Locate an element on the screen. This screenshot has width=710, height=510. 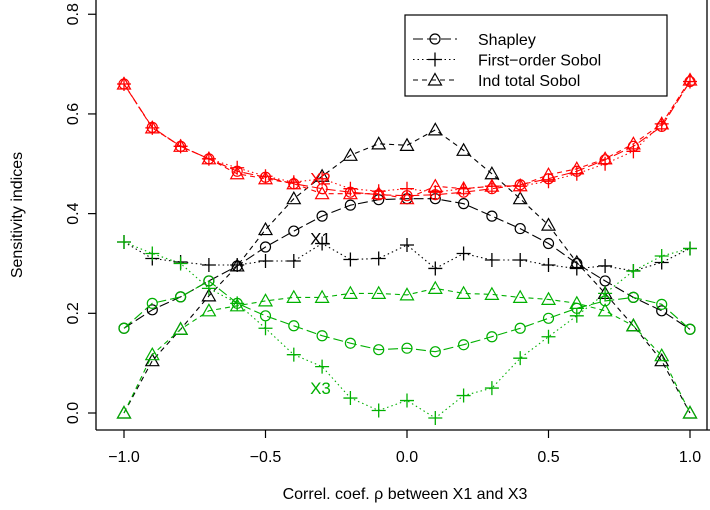
x-axis-label: Correl. coef. ρ between X1 and X3 is located at coordinates (405, 494).